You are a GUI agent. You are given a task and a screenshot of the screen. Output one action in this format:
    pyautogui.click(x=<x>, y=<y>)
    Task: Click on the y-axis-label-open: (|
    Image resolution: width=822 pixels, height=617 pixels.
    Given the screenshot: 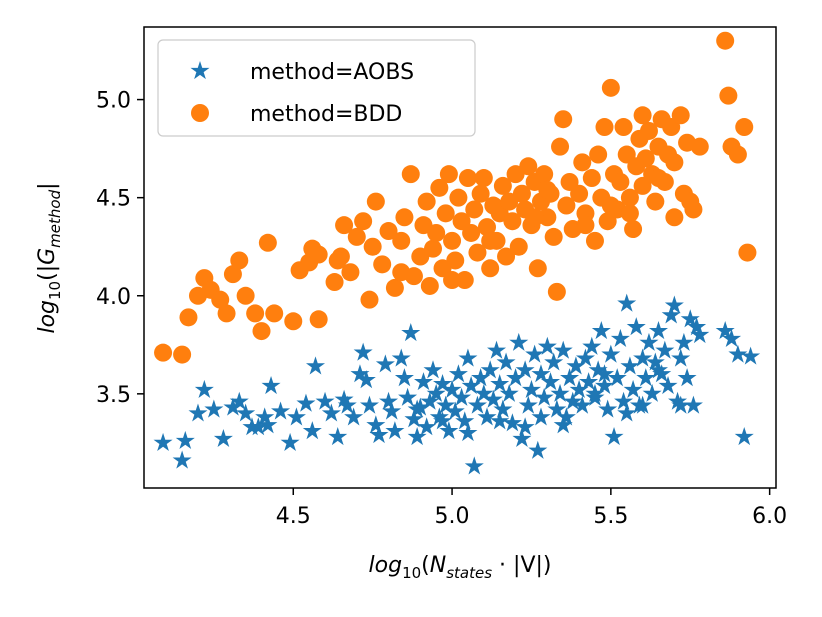 What is the action you would take?
    pyautogui.click(x=47, y=273)
    